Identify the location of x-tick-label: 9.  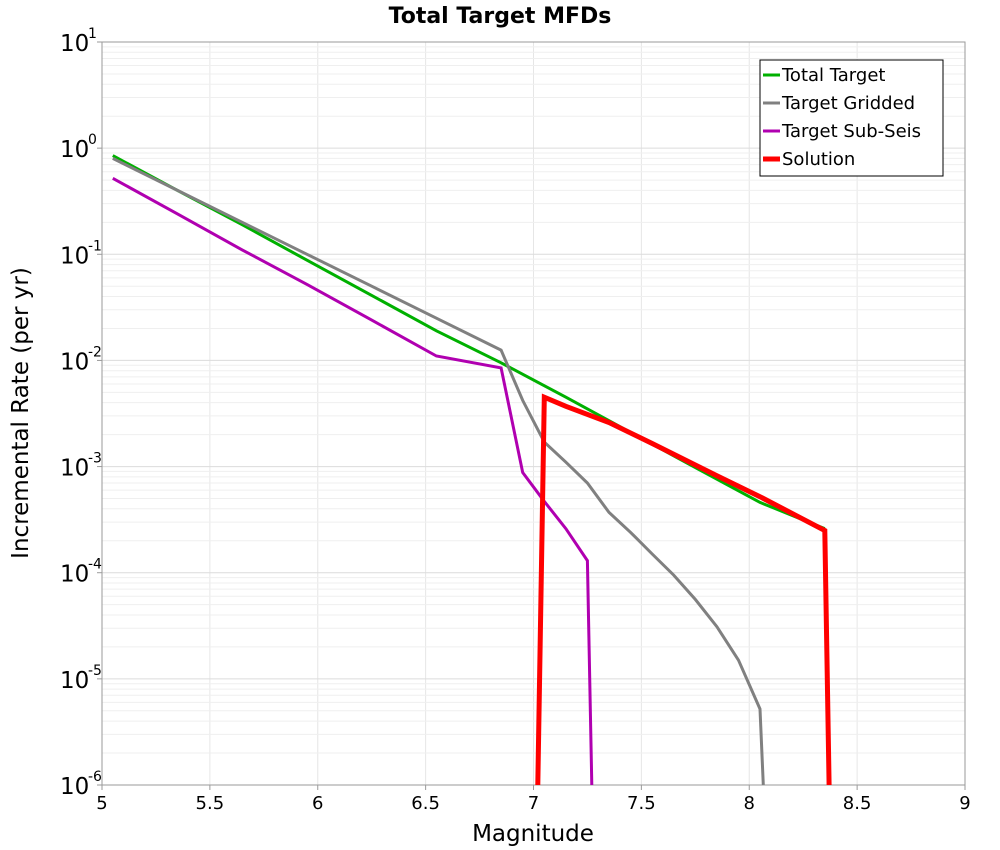
(964, 803).